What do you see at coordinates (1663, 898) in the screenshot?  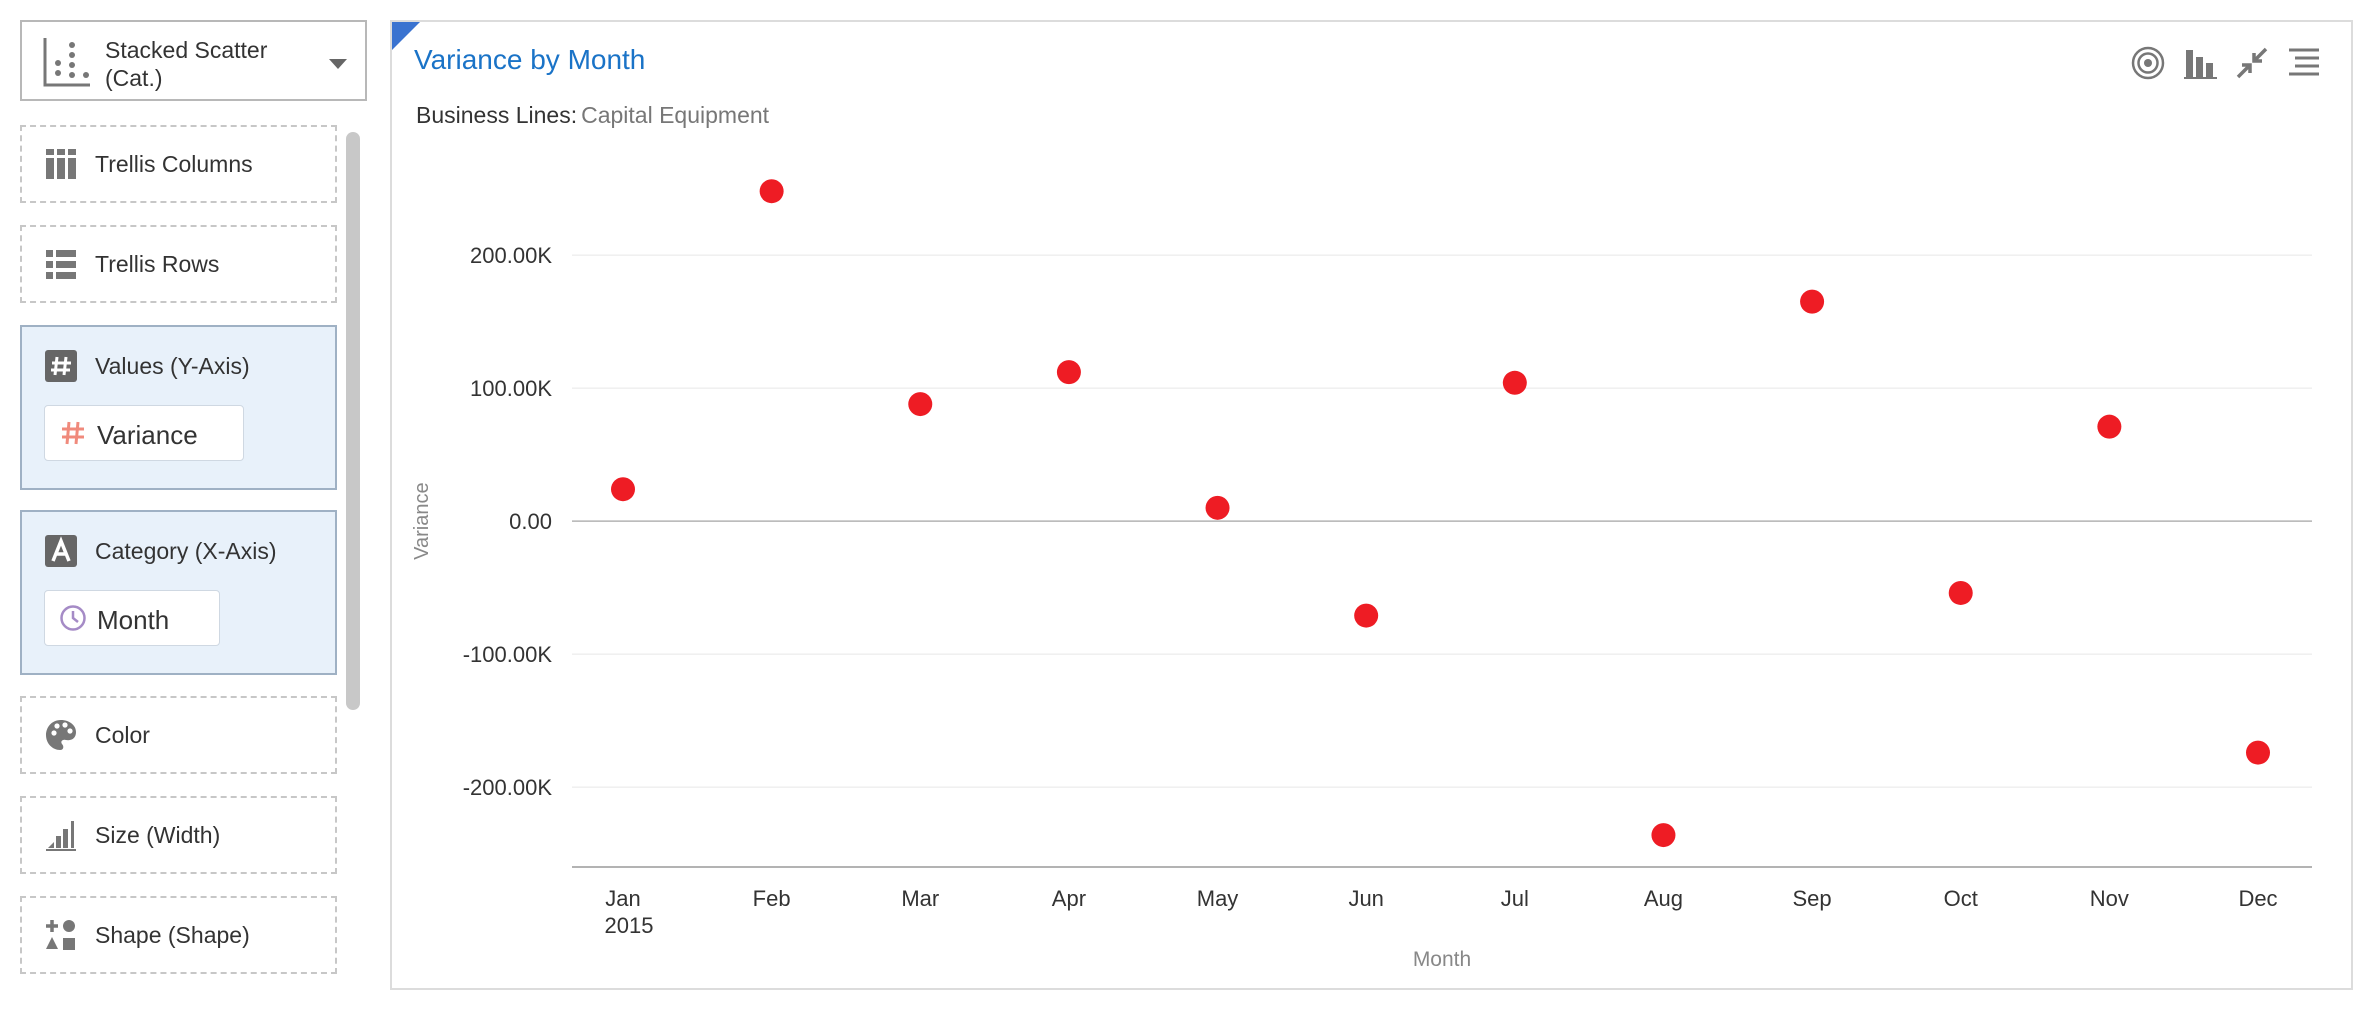 I see `x-tick-label: Aug` at bounding box center [1663, 898].